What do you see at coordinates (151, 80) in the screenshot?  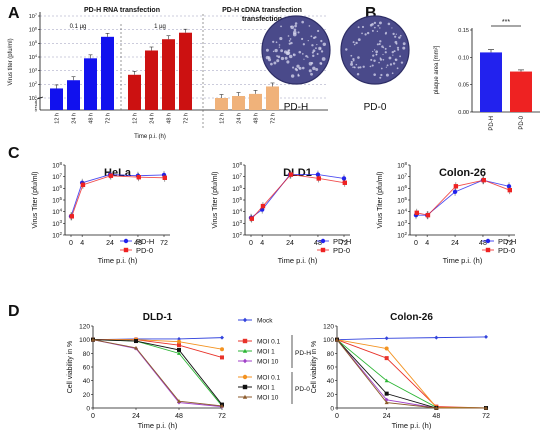 I see `bar-2-24h` at bounding box center [151, 80].